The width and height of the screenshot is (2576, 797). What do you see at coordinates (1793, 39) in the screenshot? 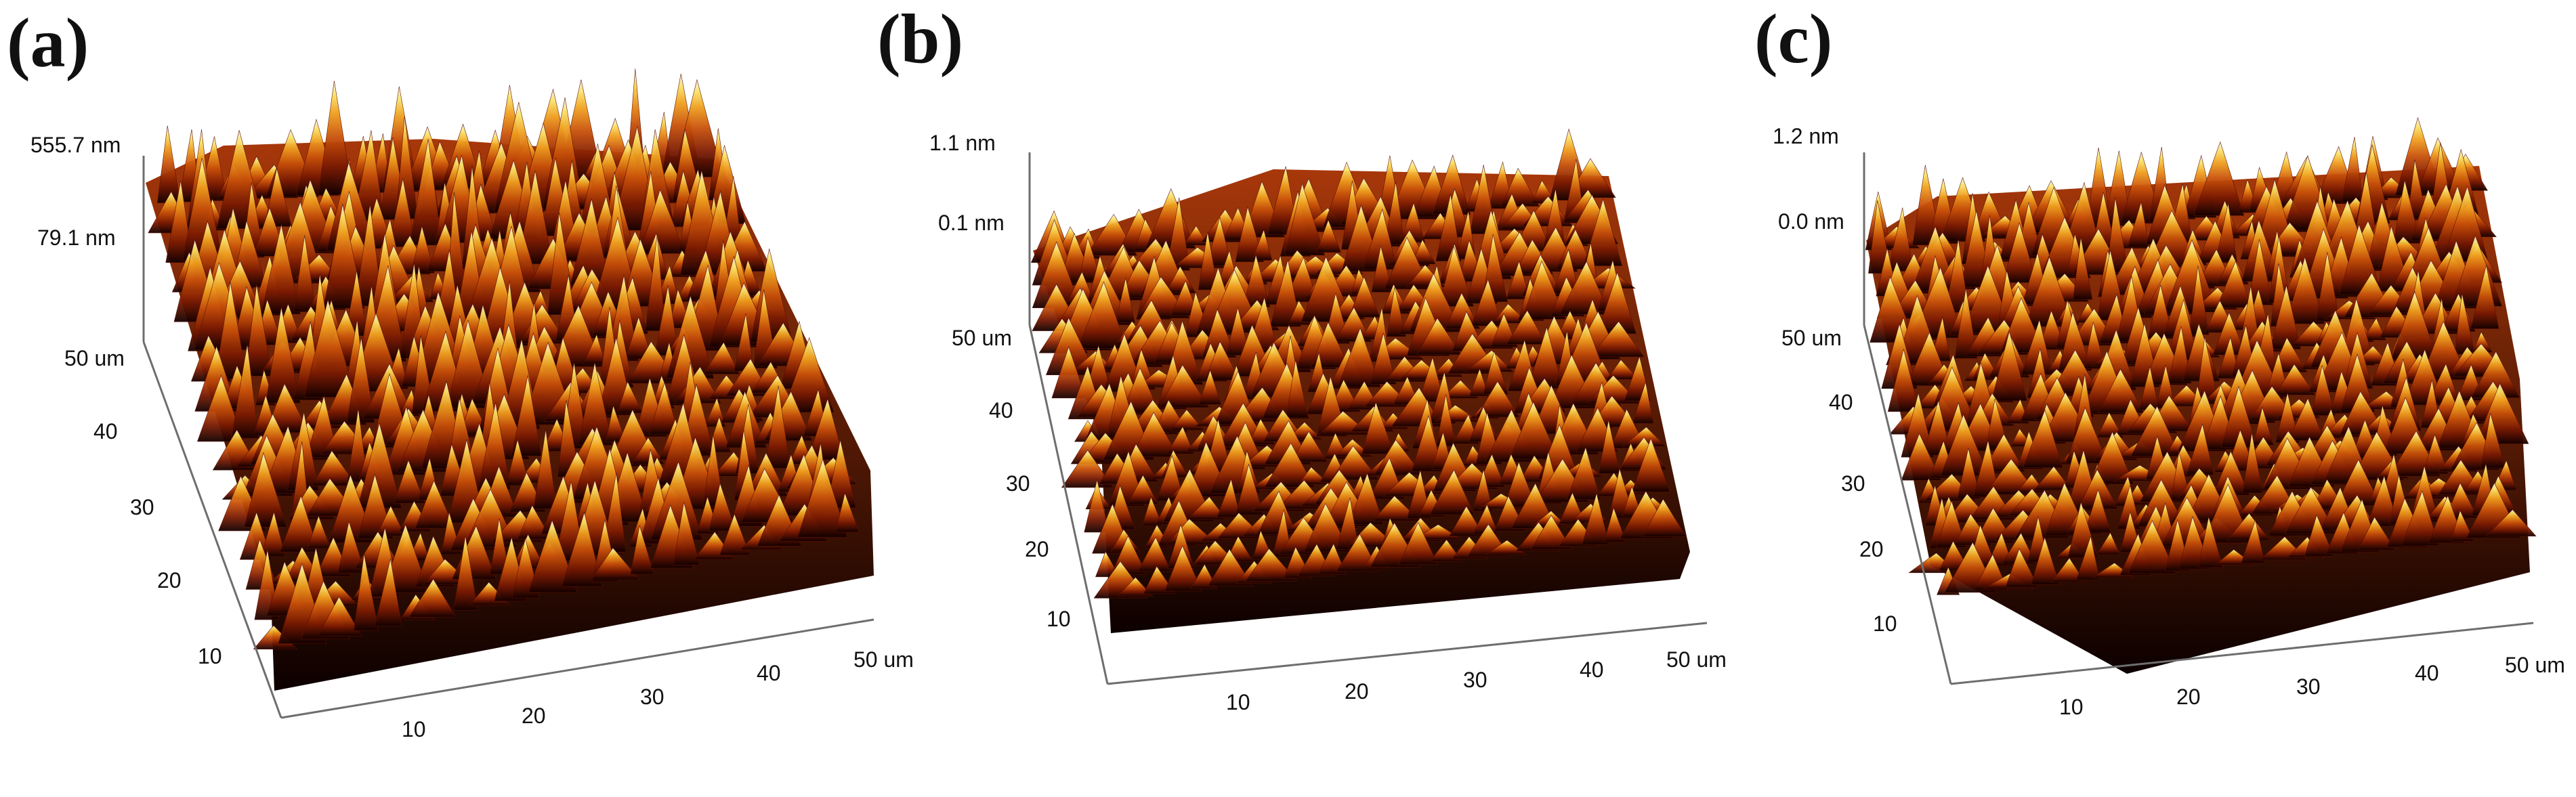
I see `panel-label: (c)` at bounding box center [1793, 39].